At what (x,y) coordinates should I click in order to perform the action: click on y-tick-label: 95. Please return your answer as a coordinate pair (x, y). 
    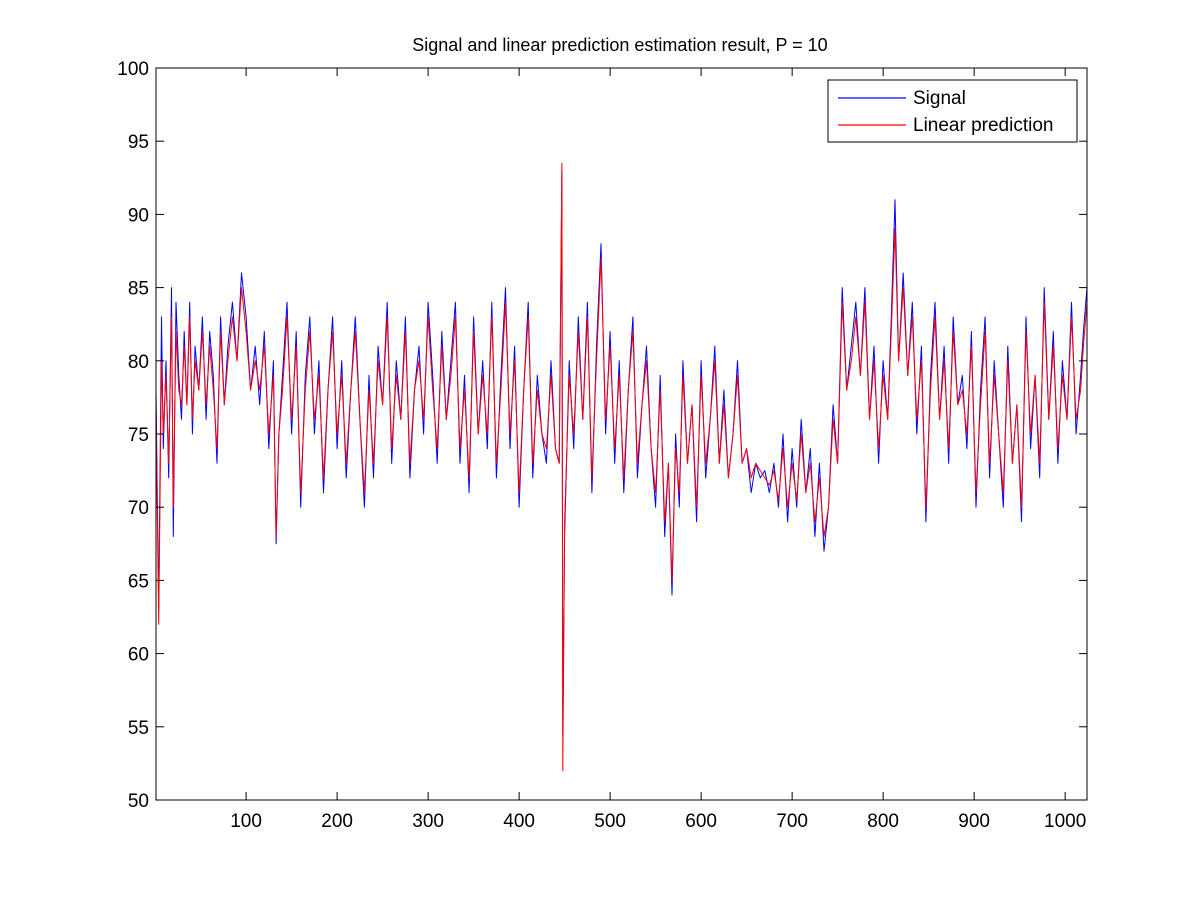
    Looking at the image, I should click on (138, 142).